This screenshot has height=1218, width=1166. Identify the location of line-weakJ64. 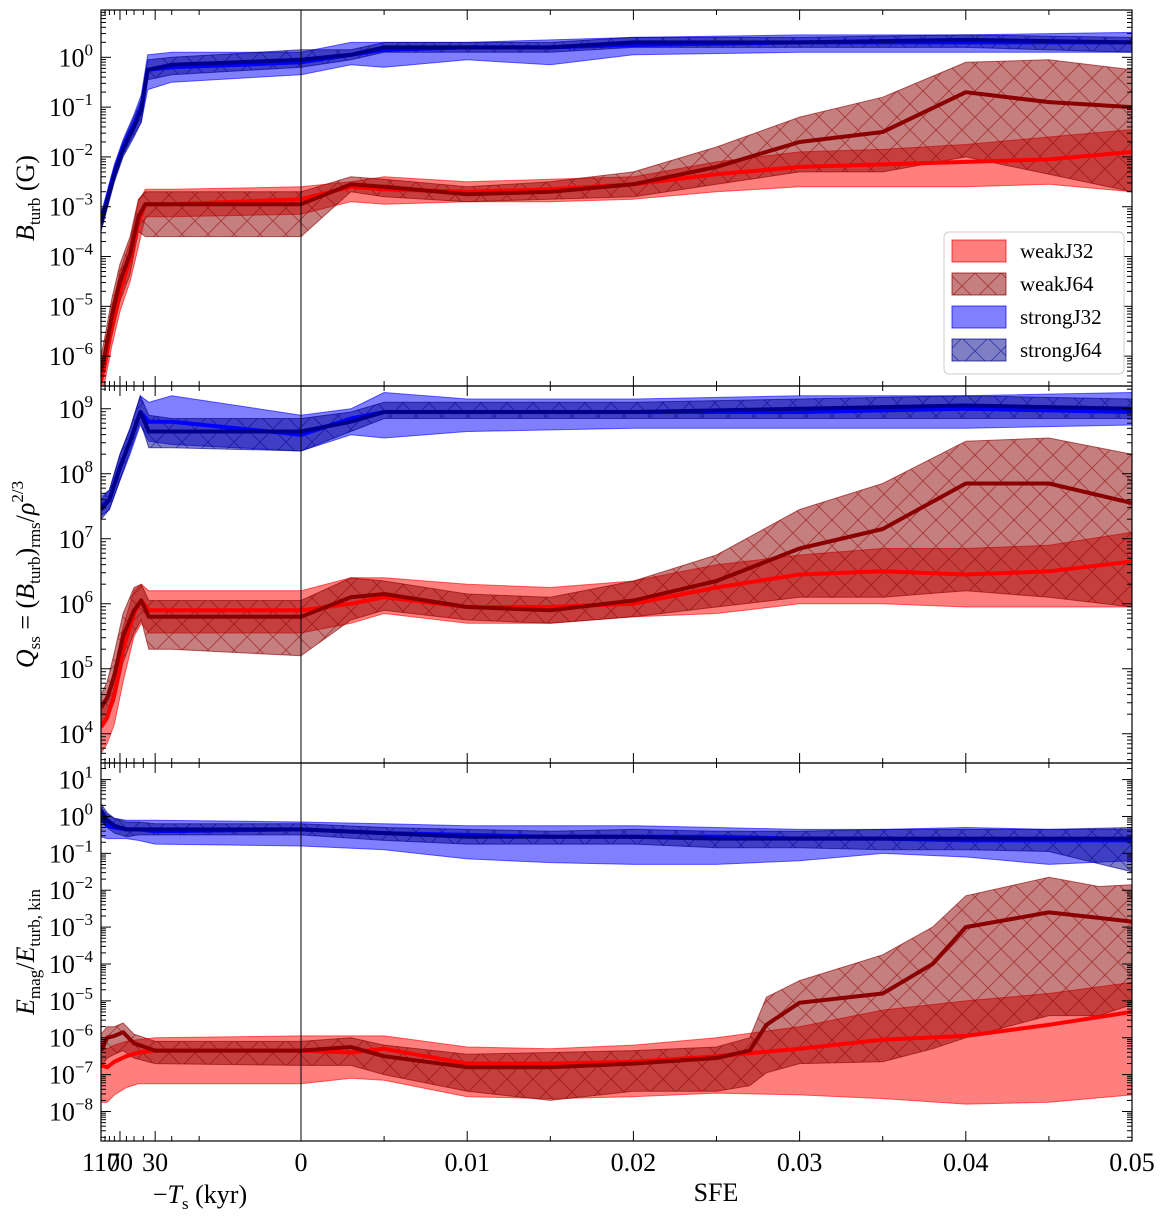
(616, 990).